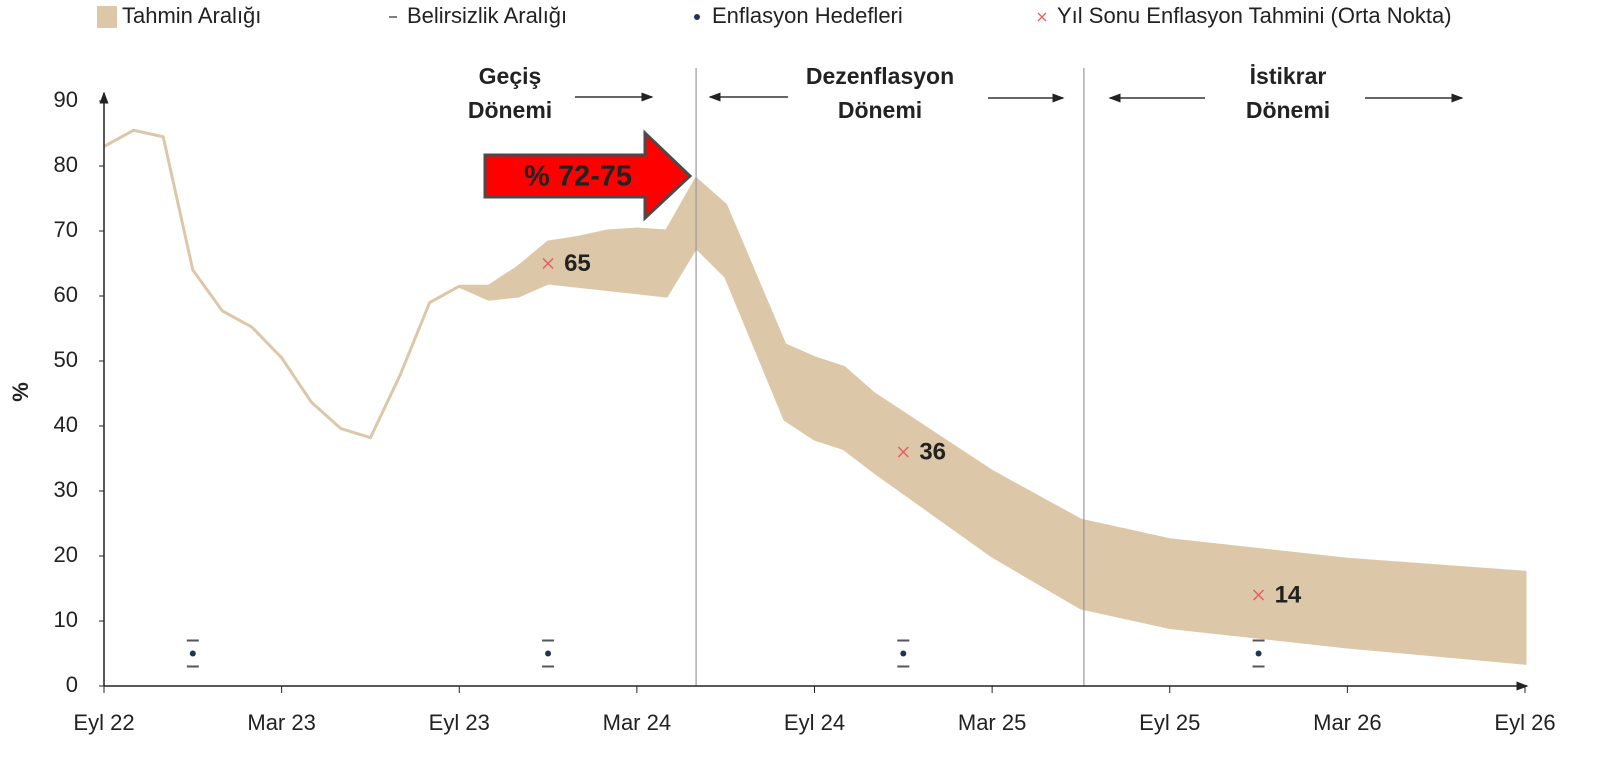  I want to click on x-tick-label: Mar 23, so click(281, 722).